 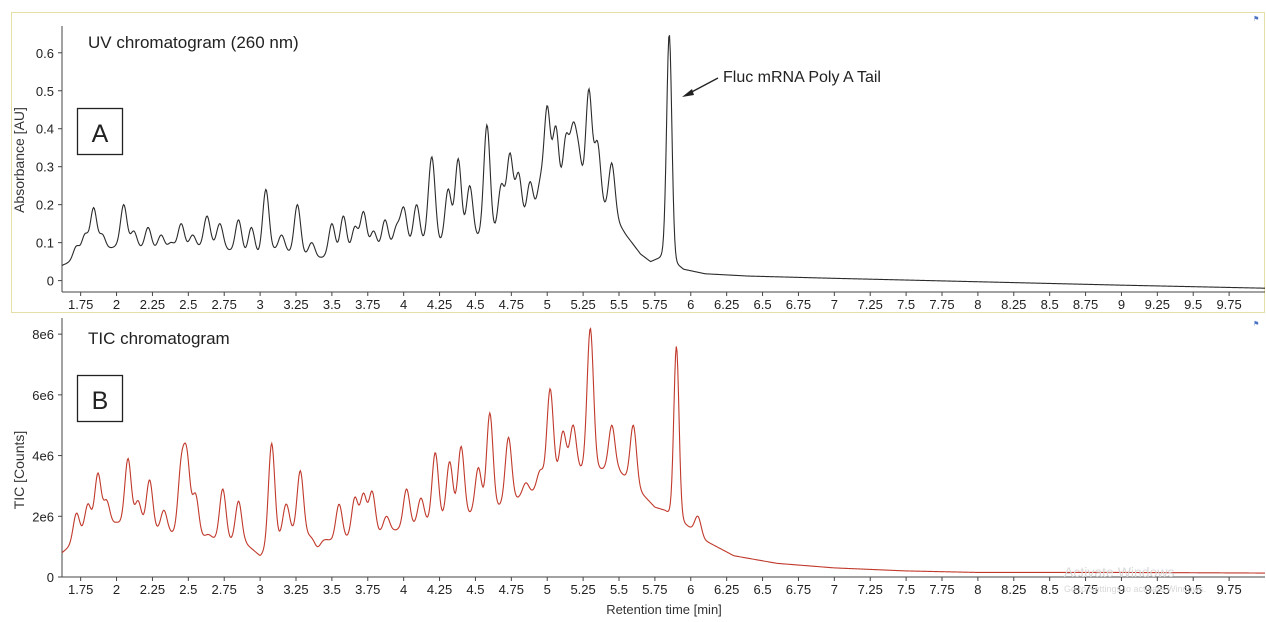 I want to click on tic-x-tick-label: 8.75, so click(x=1085, y=589).